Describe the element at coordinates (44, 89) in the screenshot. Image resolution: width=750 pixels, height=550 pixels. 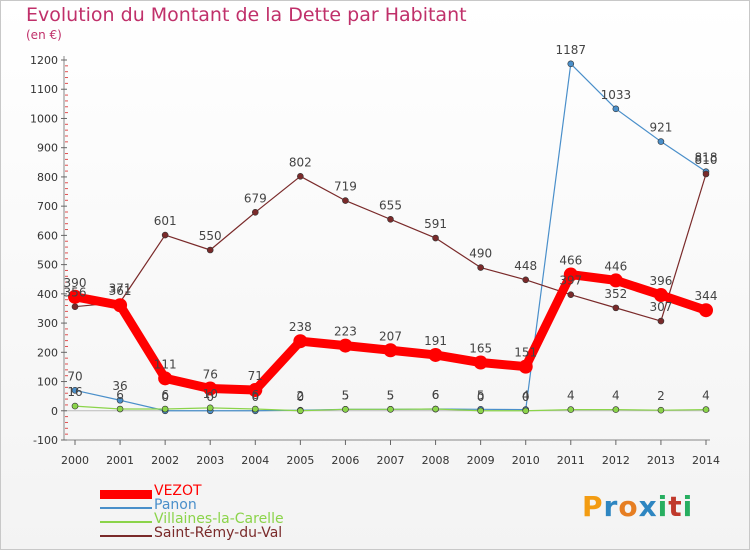
I see `y-tick-label: 1100` at that location.